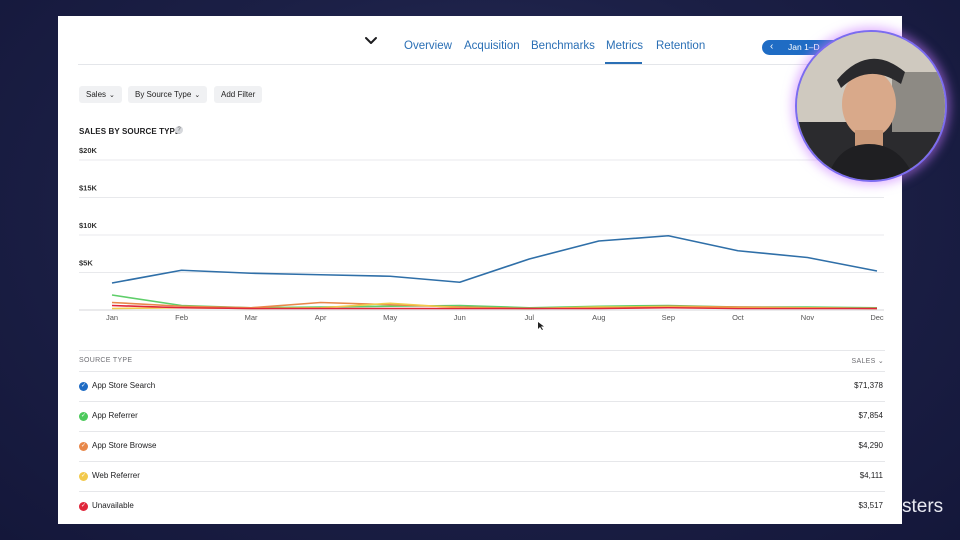 The height and width of the screenshot is (540, 960). Describe the element at coordinates (88, 225) in the screenshot. I see `y-tick-label: $10K` at that location.